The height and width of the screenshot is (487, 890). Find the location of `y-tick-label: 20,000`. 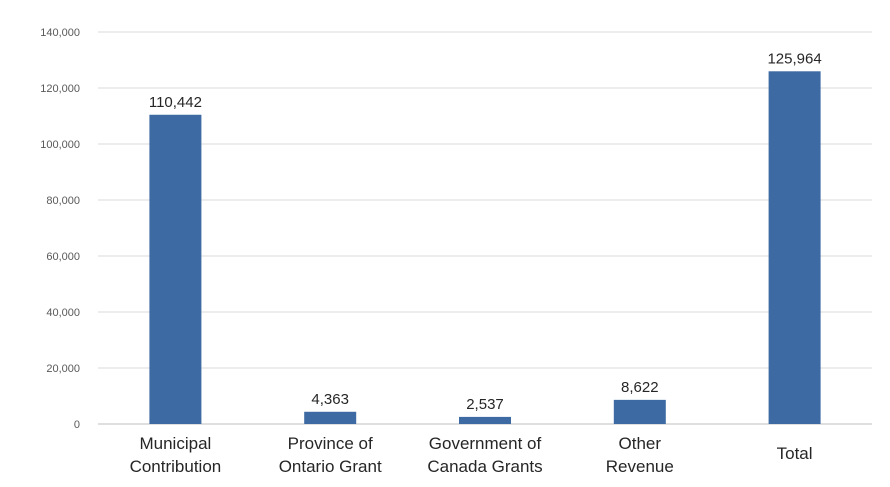

y-tick-label: 20,000 is located at coordinates (63, 369).